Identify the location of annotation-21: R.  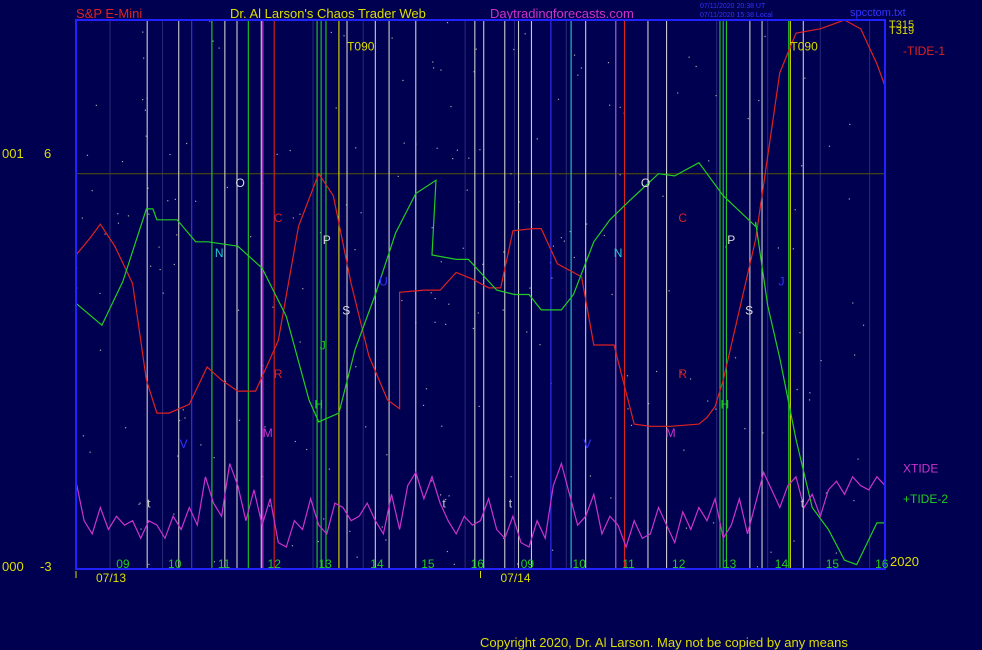
(682, 374).